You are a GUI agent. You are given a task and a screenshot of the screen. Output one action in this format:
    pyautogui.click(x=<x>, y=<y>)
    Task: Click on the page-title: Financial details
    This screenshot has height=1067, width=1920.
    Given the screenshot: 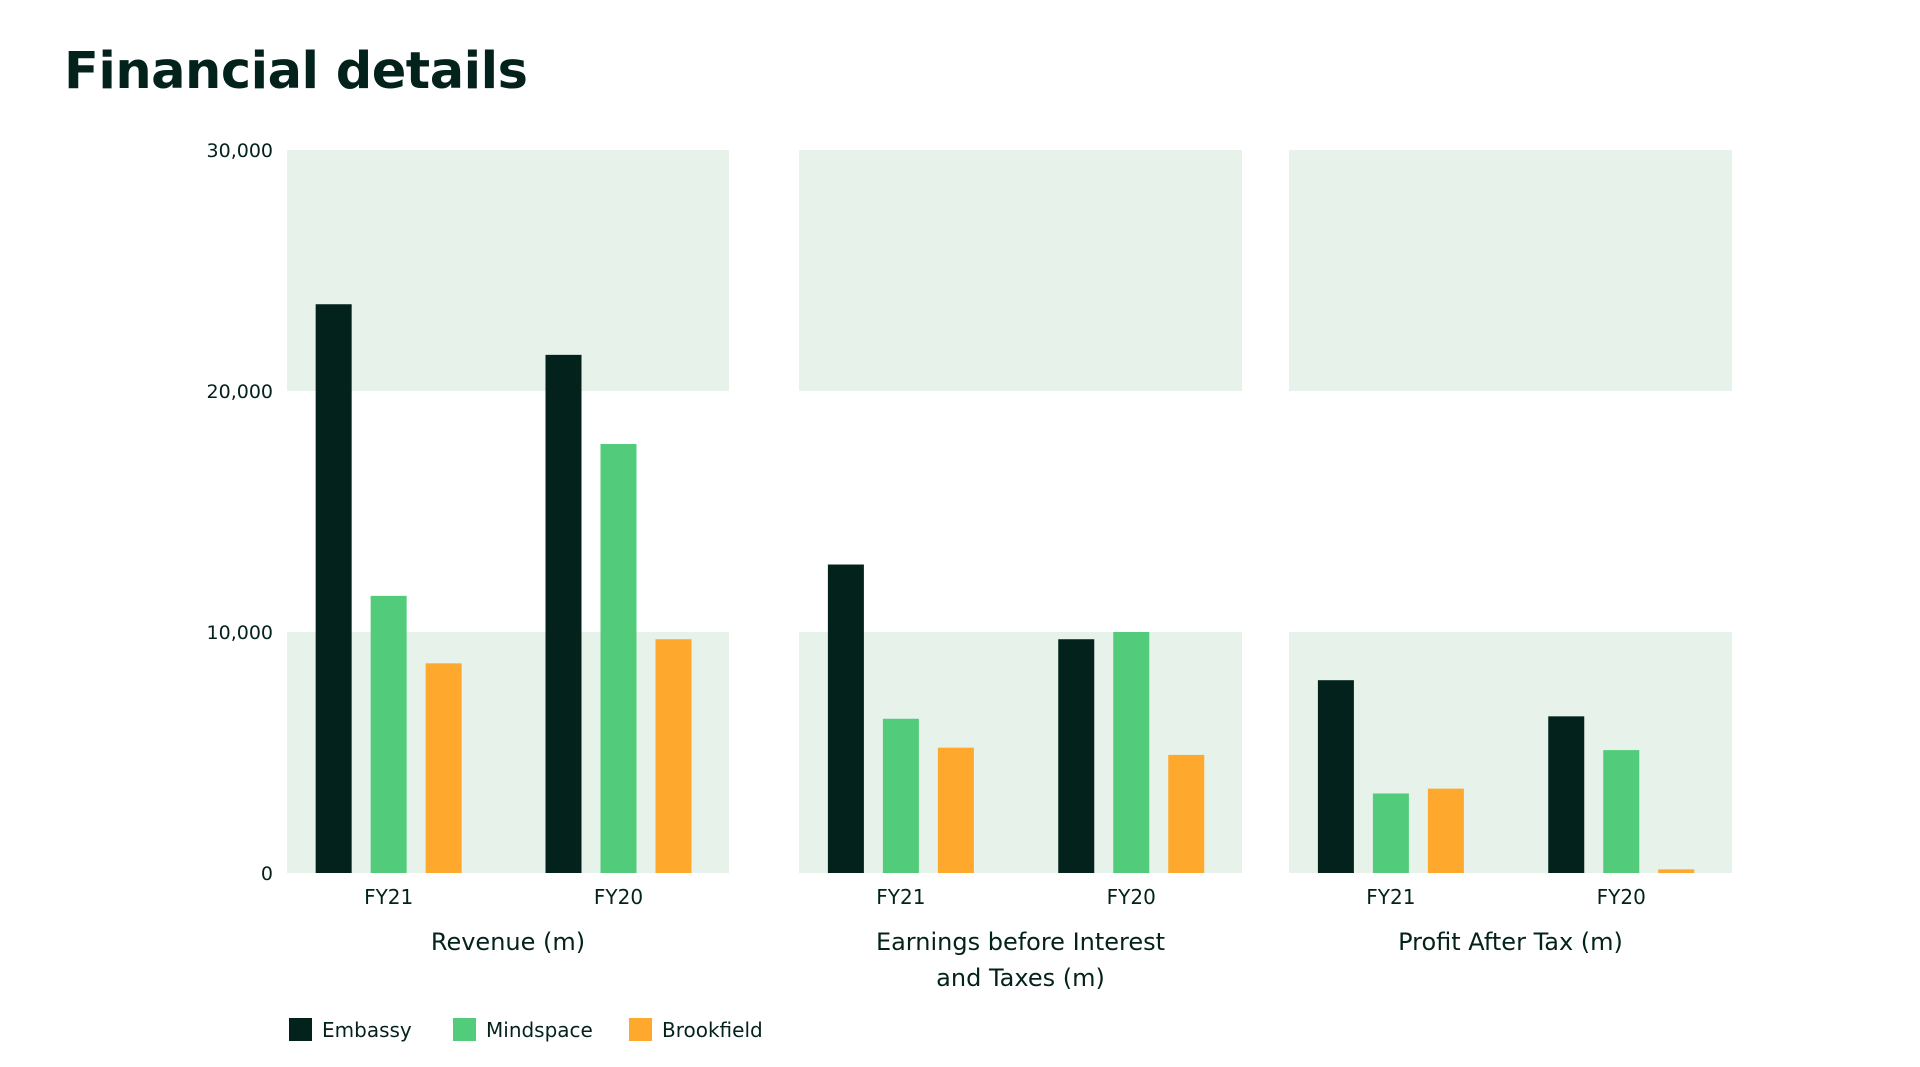 What is the action you would take?
    pyautogui.click(x=296, y=71)
    